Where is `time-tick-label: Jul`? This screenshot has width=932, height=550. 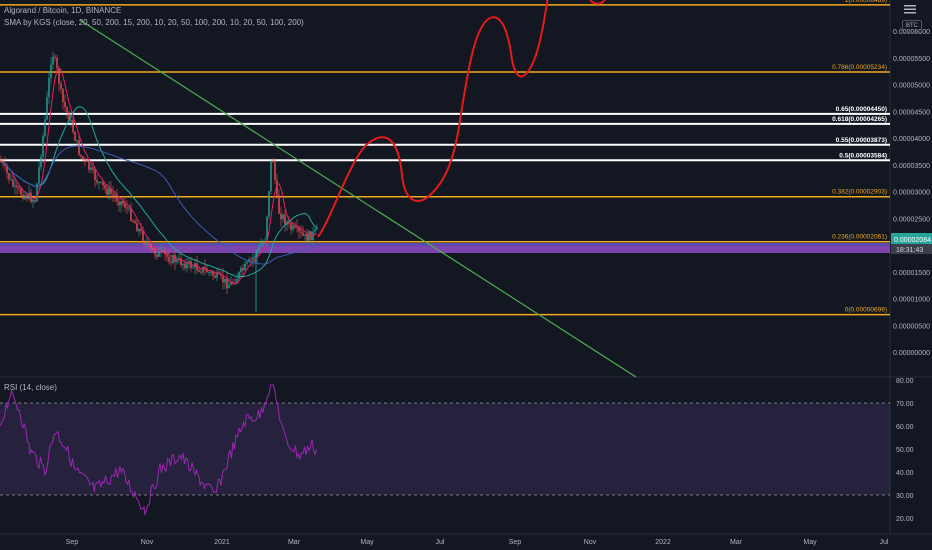
time-tick-label: Jul is located at coordinates (884, 542).